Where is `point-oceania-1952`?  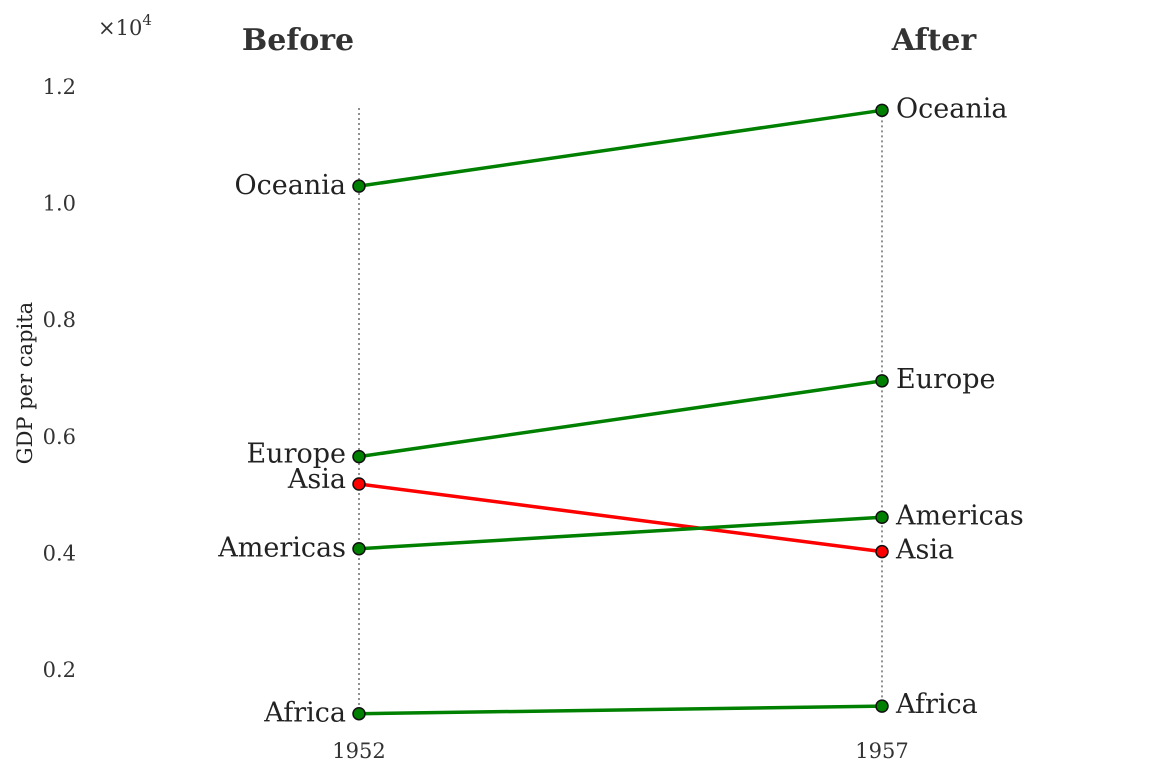
point-oceania-1952 is located at coordinates (359, 186).